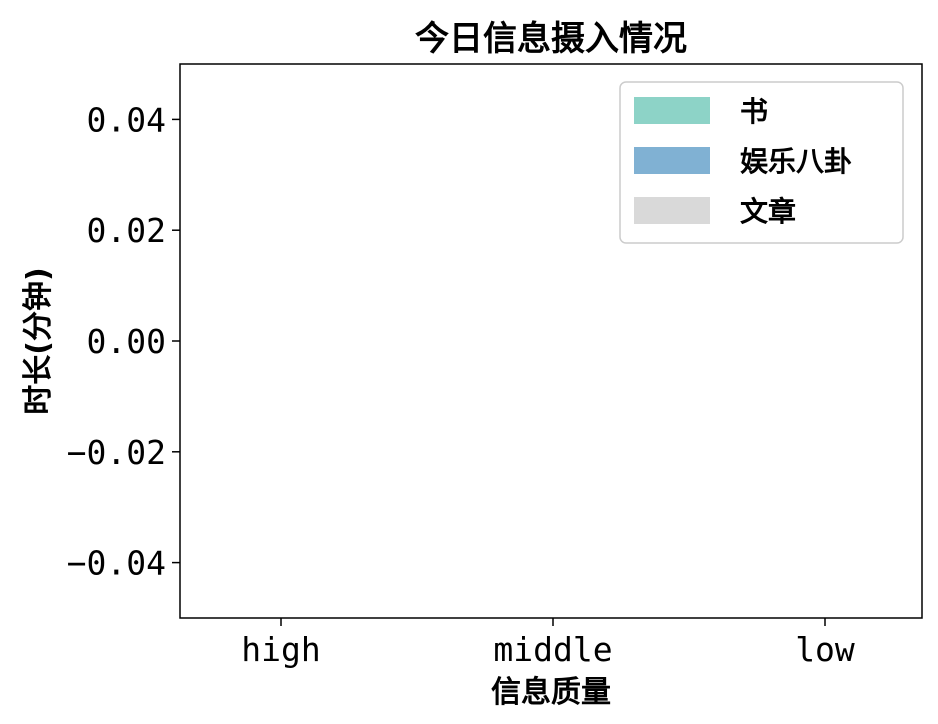  What do you see at coordinates (38, 340) in the screenshot?
I see `y-axis-label: 时长(分钟)` at bounding box center [38, 340].